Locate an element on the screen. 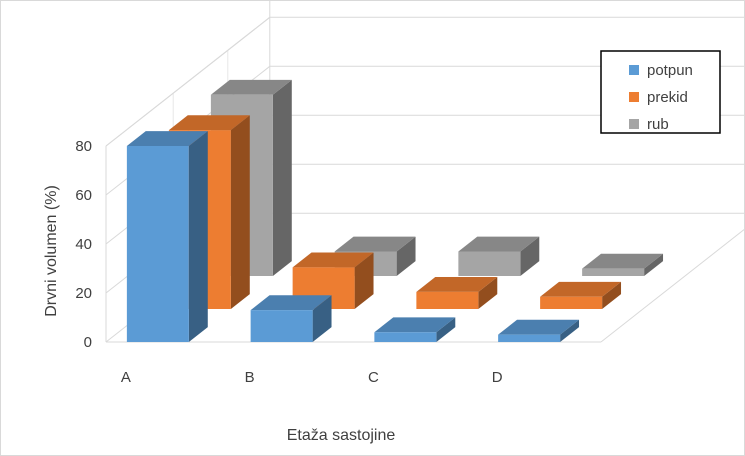 Image resolution: width=745 pixels, height=456 pixels. y-tick-label: 0 is located at coordinates (88, 342).